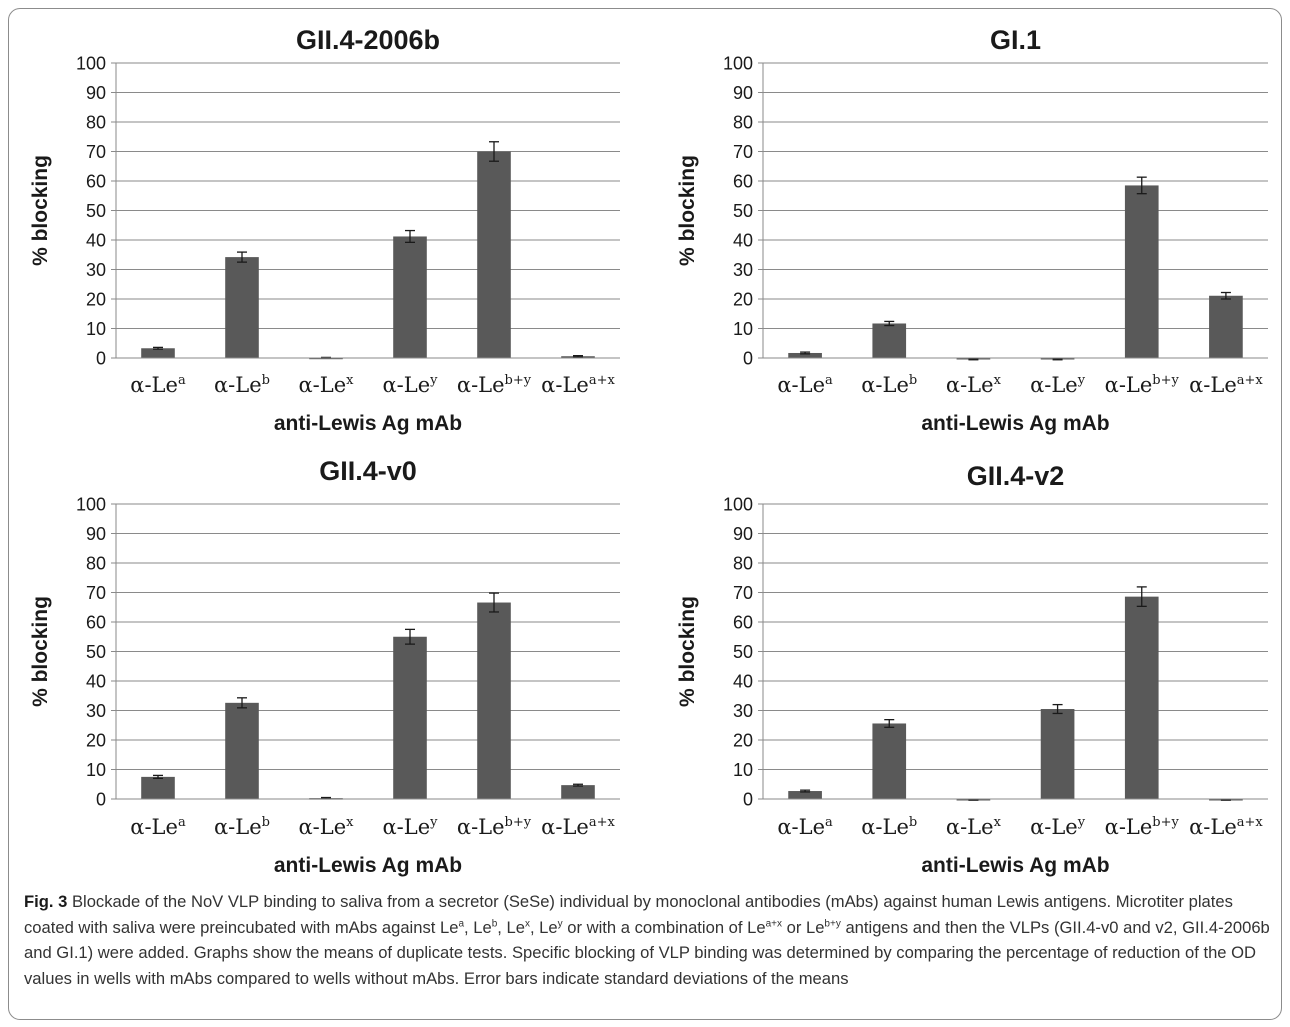 The width and height of the screenshot is (1290, 1027). I want to click on y-tick-label: 80, so click(96, 123).